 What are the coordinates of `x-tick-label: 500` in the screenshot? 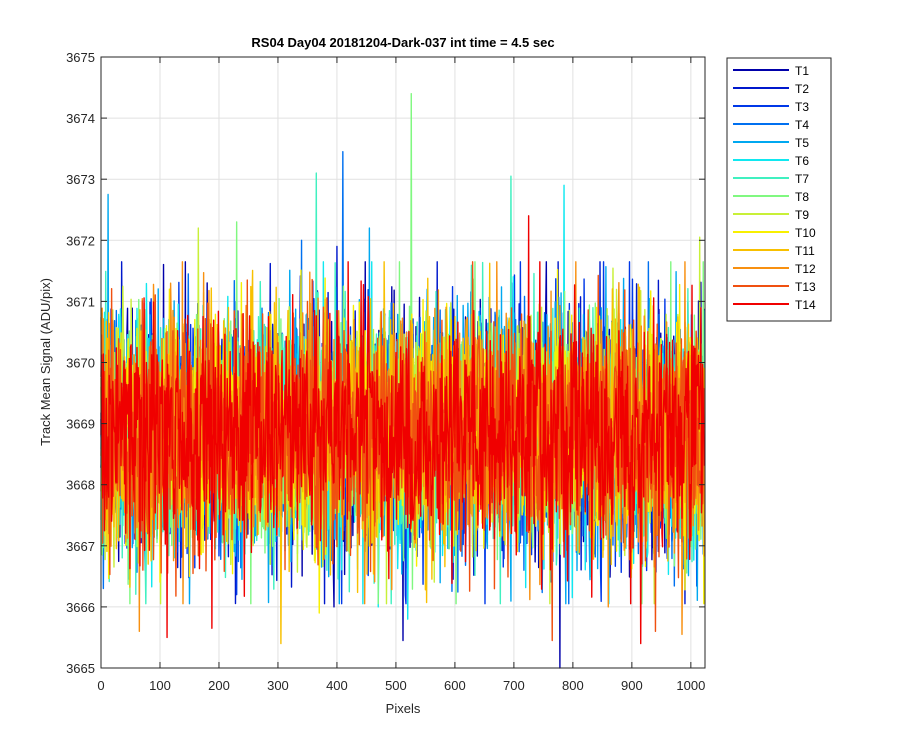 It's located at (396, 685).